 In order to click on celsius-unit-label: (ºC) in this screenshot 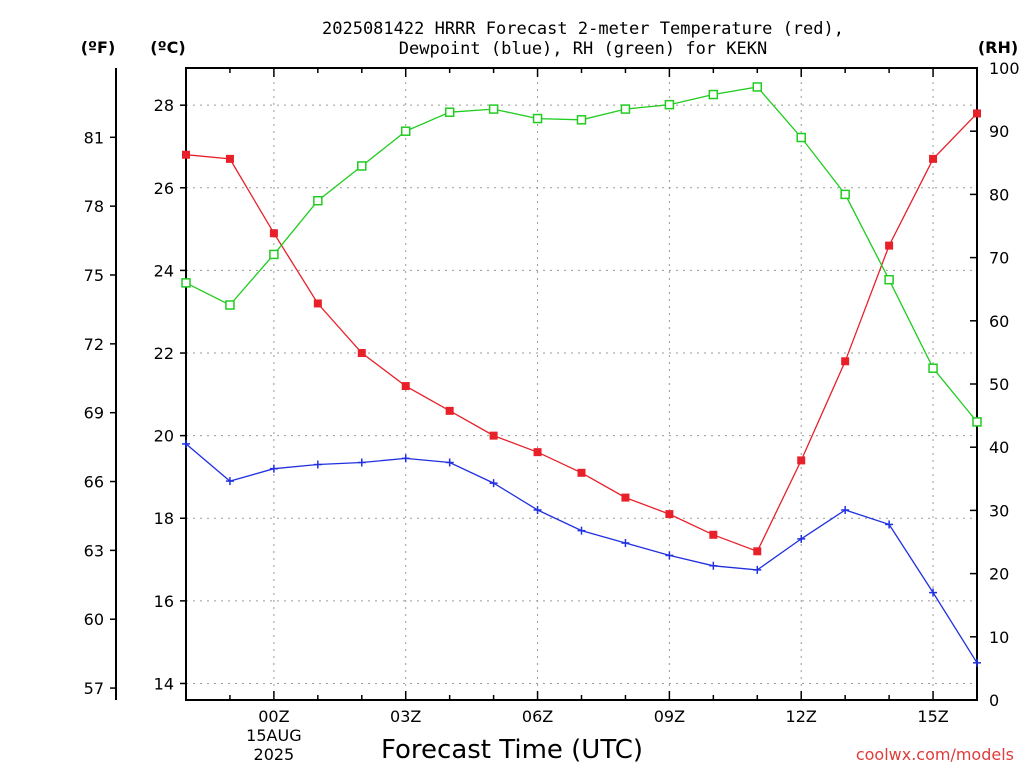, I will do `click(167, 47)`.